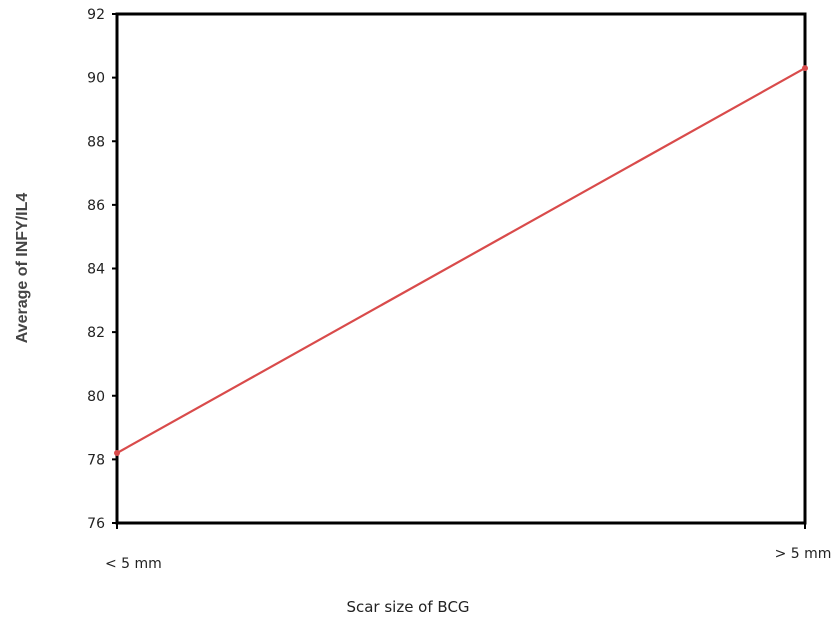 This screenshot has height=619, width=838. Describe the element at coordinates (96, 333) in the screenshot. I see `y-tick-label: 82` at that location.